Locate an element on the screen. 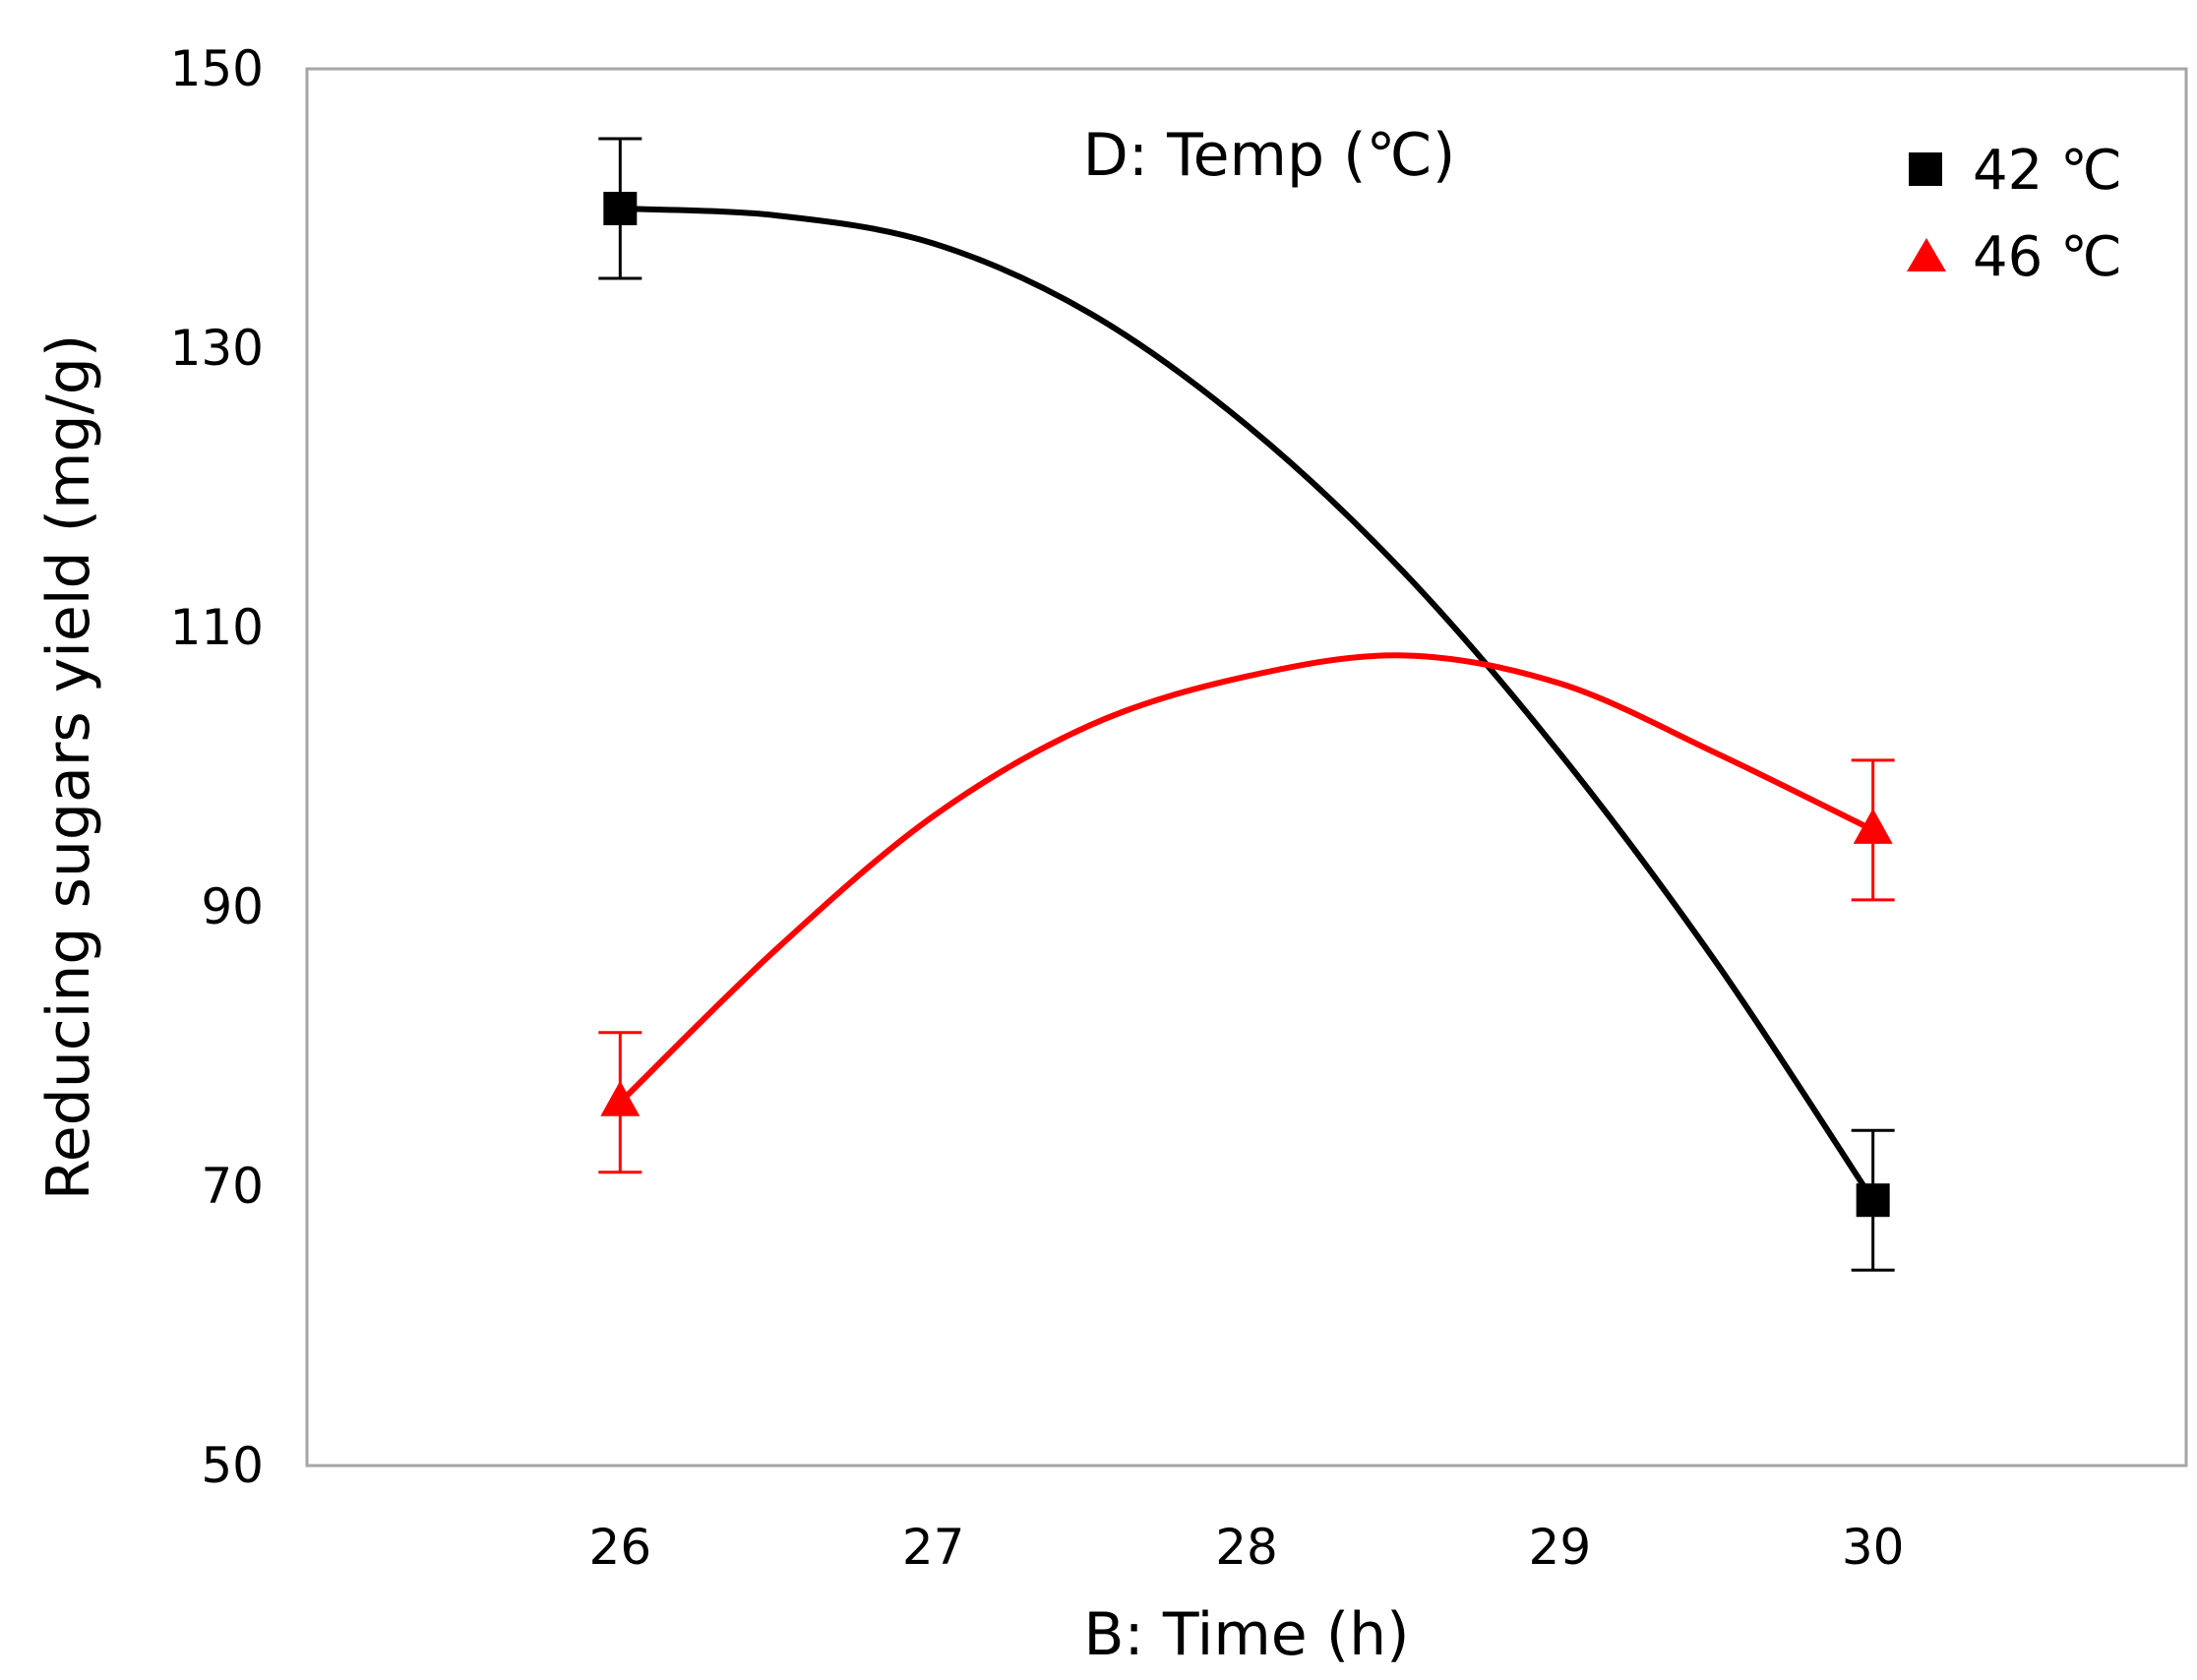  y-tick-label: 70 is located at coordinates (232, 1186).